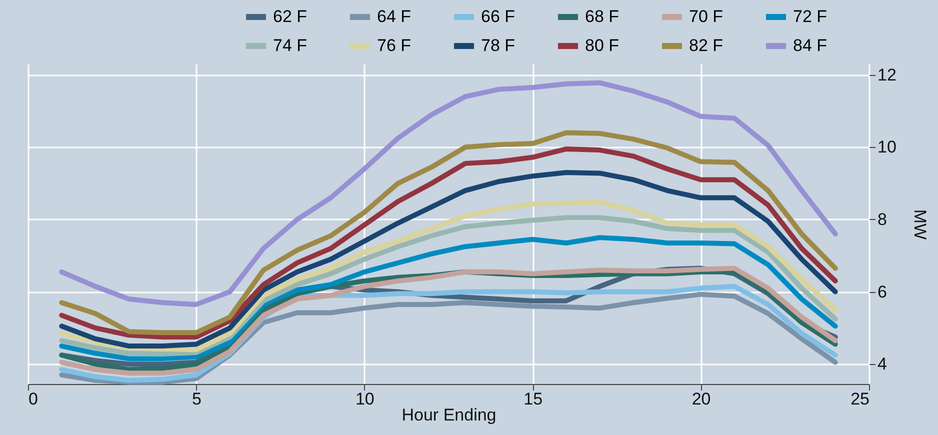  Describe the element at coordinates (701, 399) in the screenshot. I see `x-tick-label: 20` at that location.